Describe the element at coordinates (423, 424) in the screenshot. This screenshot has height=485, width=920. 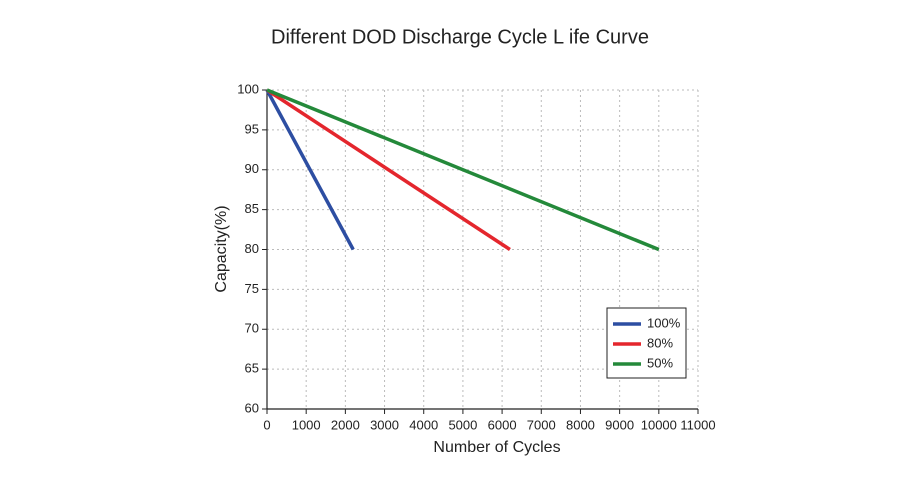
I see `x-tick-label: 4000` at that location.